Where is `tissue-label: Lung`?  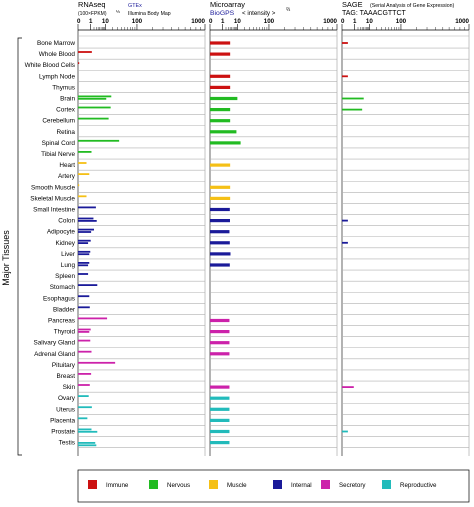 tissue-label: Lung is located at coordinates (68, 265).